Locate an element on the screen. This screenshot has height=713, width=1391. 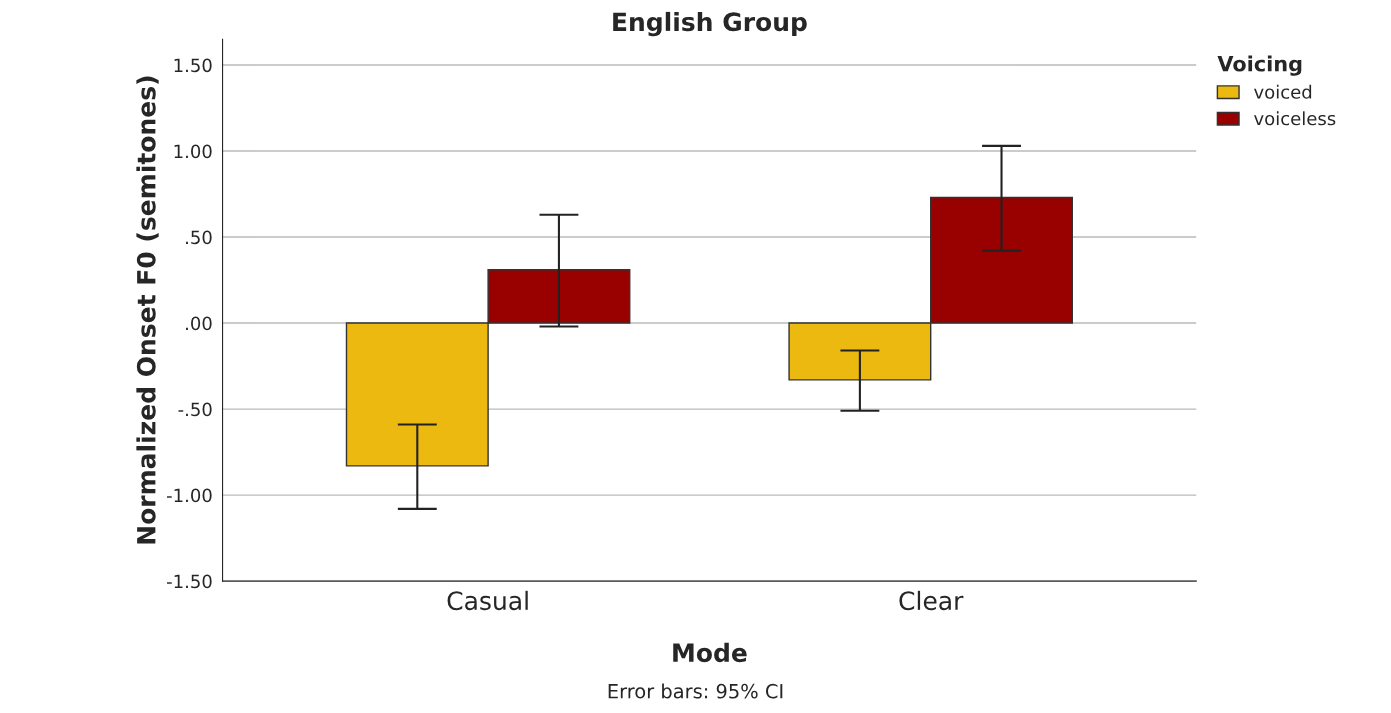
x-tick-label: Clear is located at coordinates (931, 600).